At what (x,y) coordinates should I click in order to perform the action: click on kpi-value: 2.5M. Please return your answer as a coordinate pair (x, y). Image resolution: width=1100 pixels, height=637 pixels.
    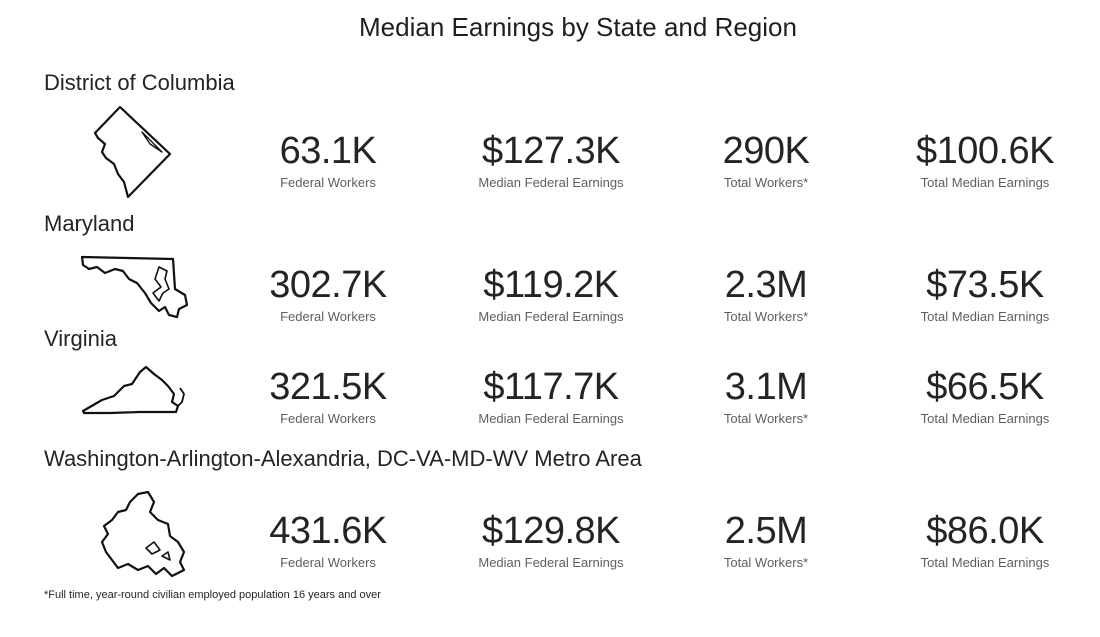
    Looking at the image, I should click on (766, 531).